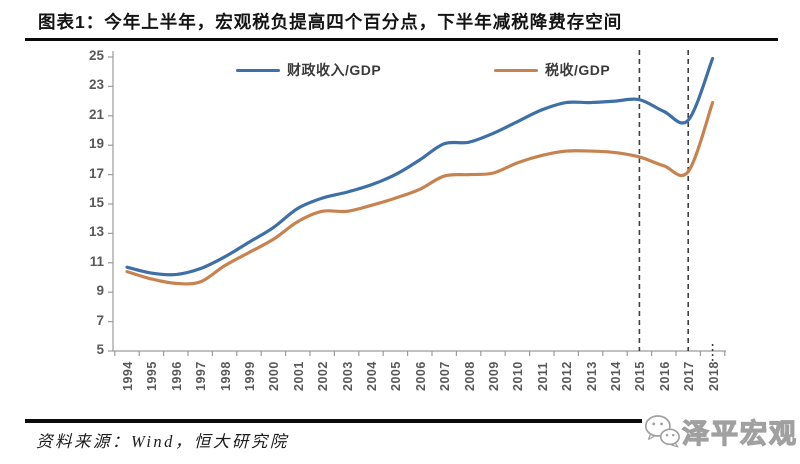 The image size is (800, 464). Describe the element at coordinates (96, 85) in the screenshot. I see `y-tick-label: 23` at that location.